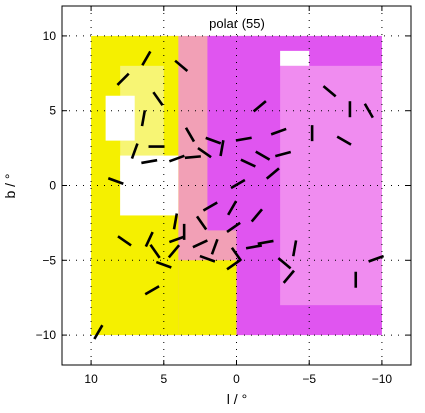 This screenshot has height=413, width=425. What do you see at coordinates (50, 36) in the screenshot?
I see `y-tick-label: 10` at bounding box center [50, 36].